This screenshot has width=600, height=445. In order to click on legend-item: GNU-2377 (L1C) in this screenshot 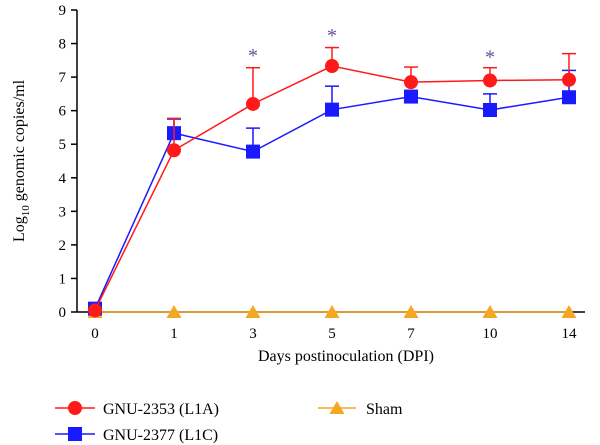, I will do `click(136, 435)`.